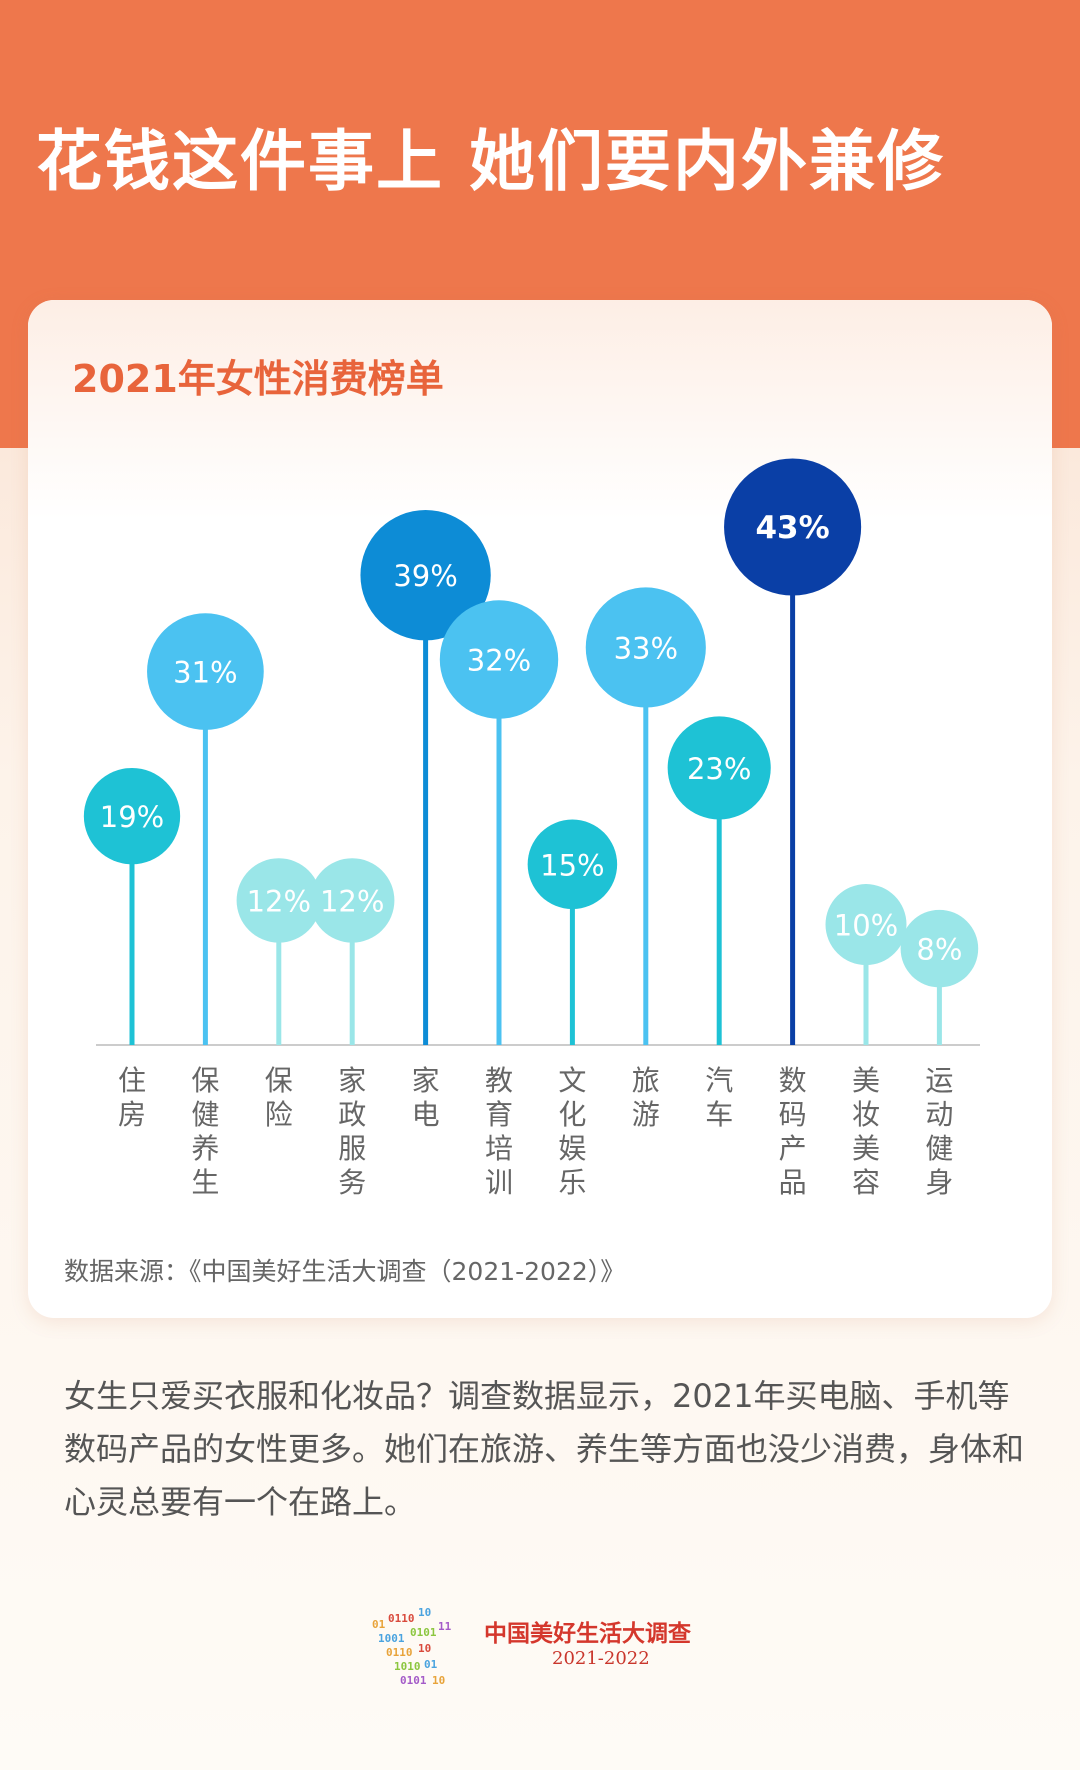 The width and height of the screenshot is (1080, 1770). Describe the element at coordinates (426, 1097) in the screenshot. I see `category-label: 家电` at that location.